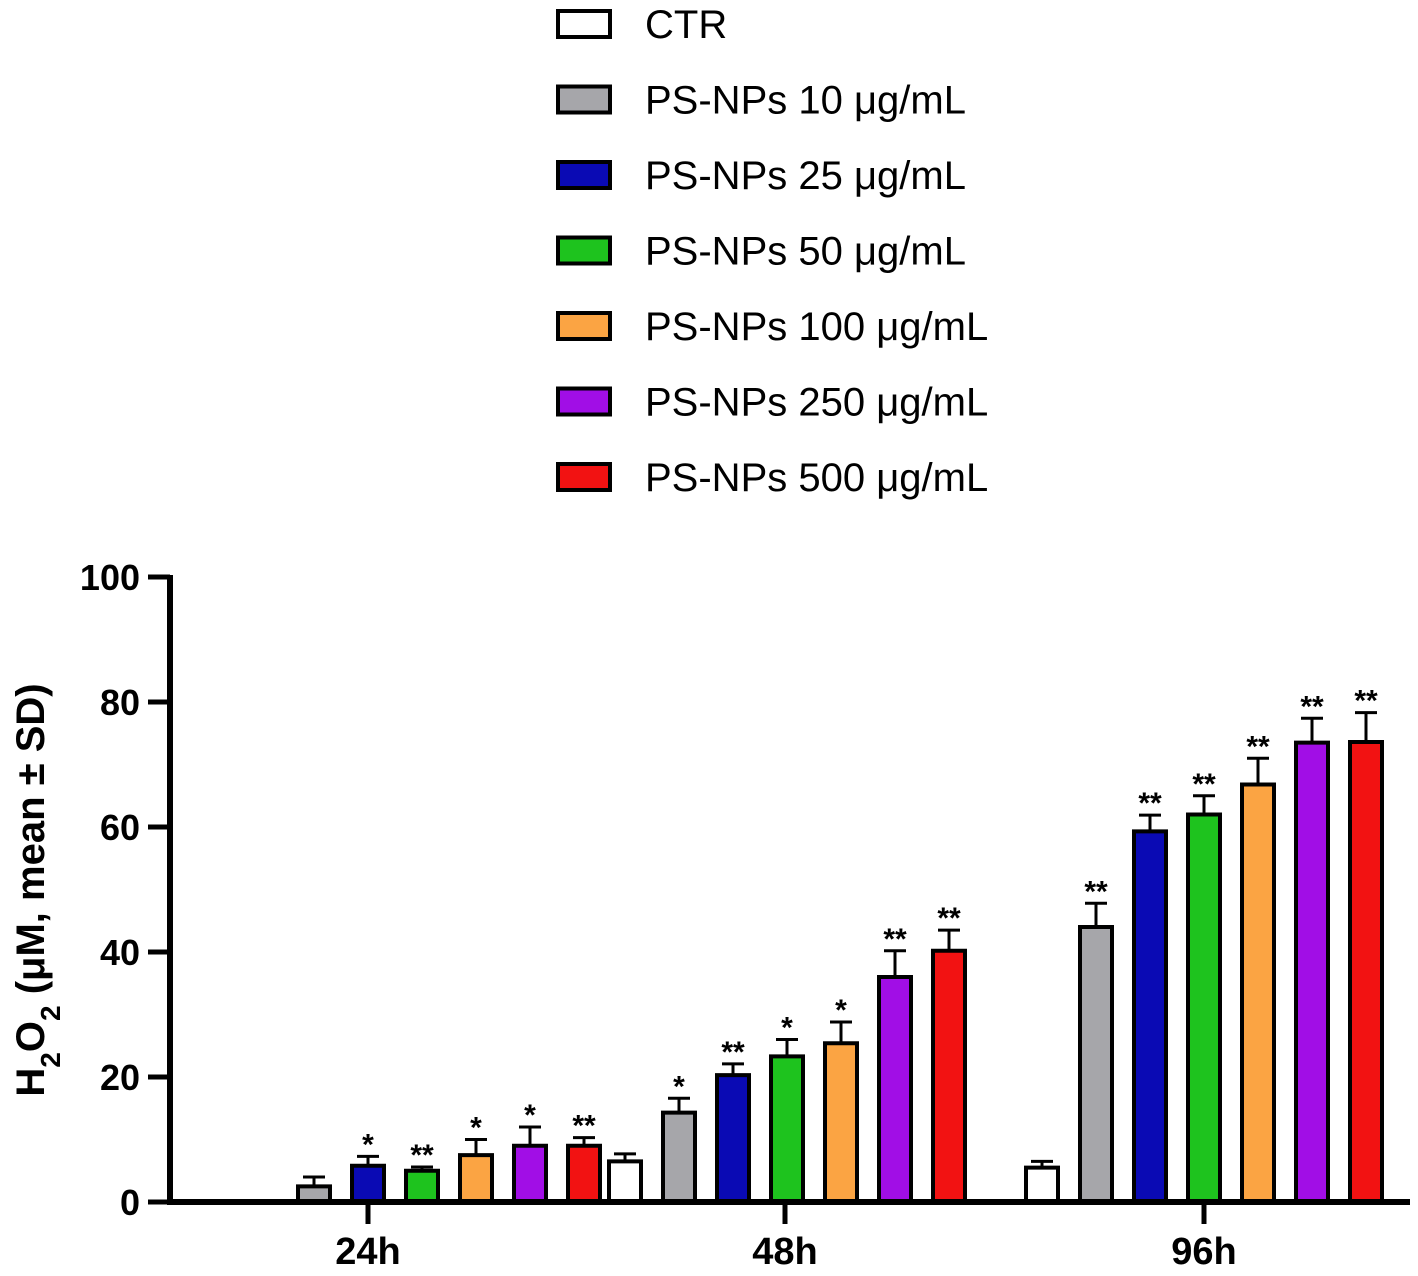 The image size is (1418, 1276). I want to click on y-tick-label: 60, so click(120, 827).